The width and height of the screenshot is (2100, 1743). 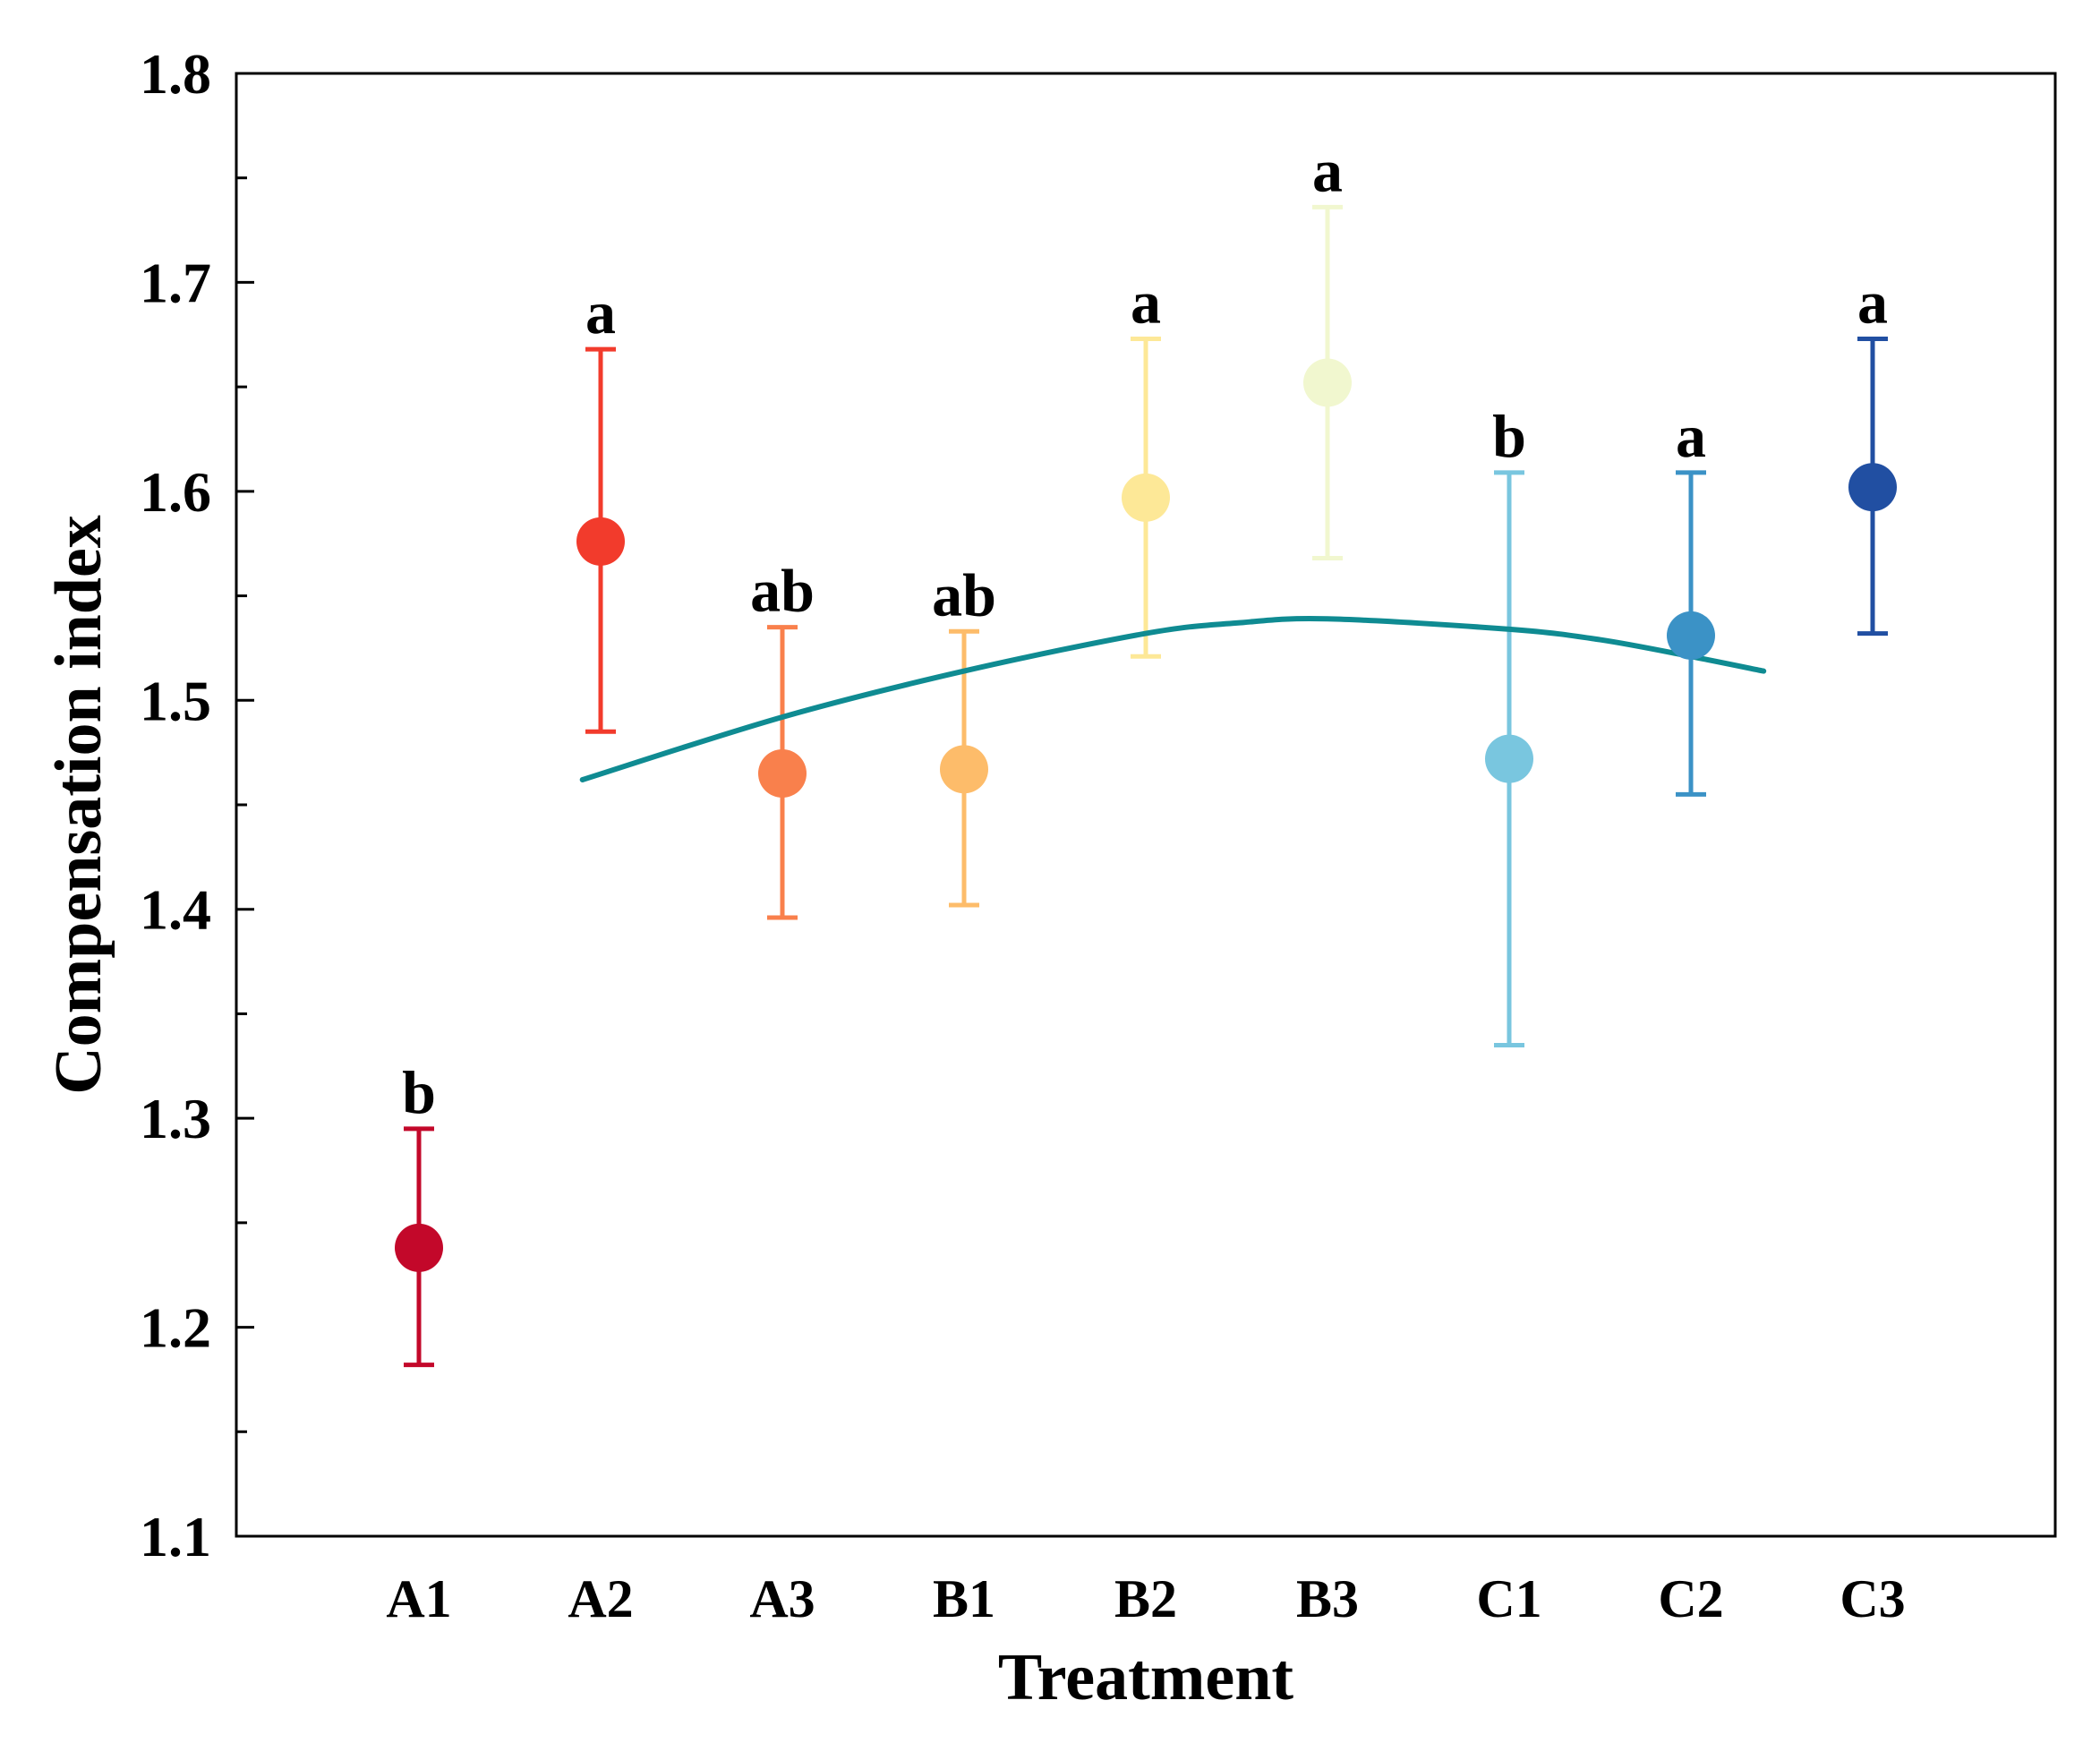 What do you see at coordinates (1508, 1598) in the screenshot?
I see `x-tick-label-c1: C1` at bounding box center [1508, 1598].